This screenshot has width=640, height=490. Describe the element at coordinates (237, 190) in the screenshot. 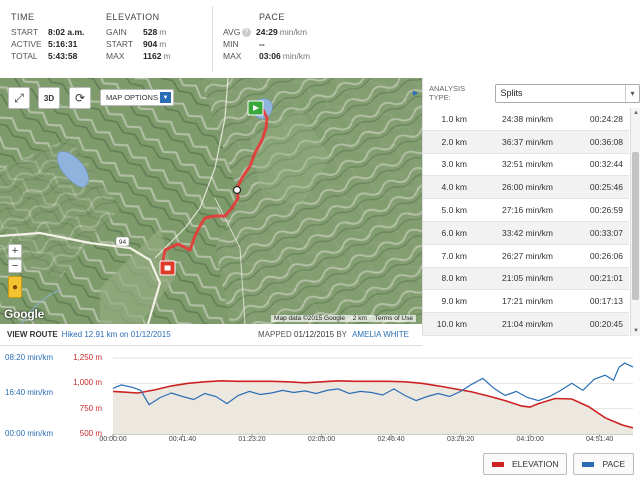

I see `position-marker` at that location.